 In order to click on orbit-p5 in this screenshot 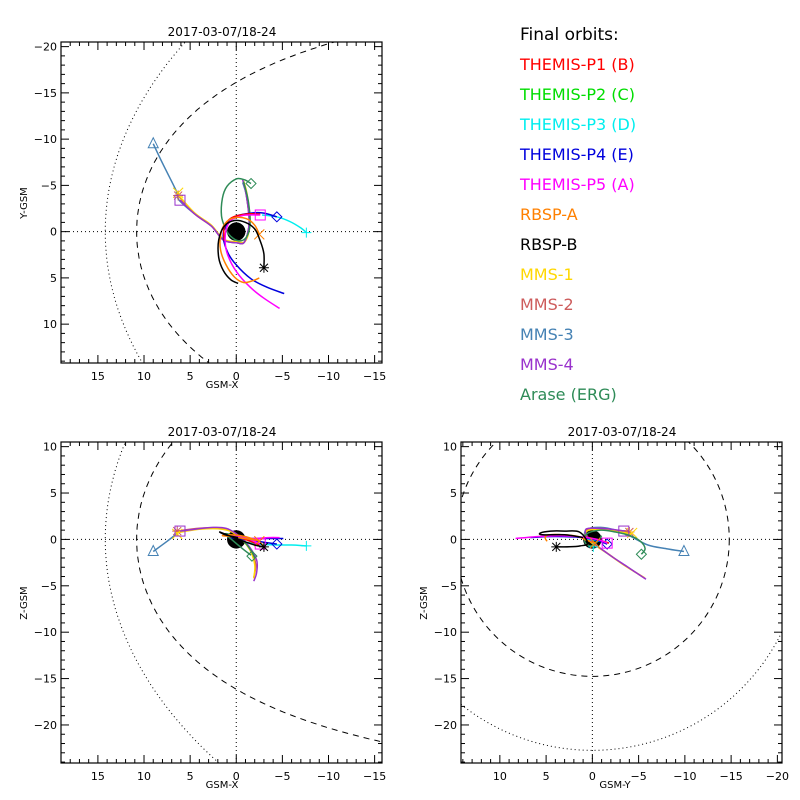, I will do `click(252, 262)`.